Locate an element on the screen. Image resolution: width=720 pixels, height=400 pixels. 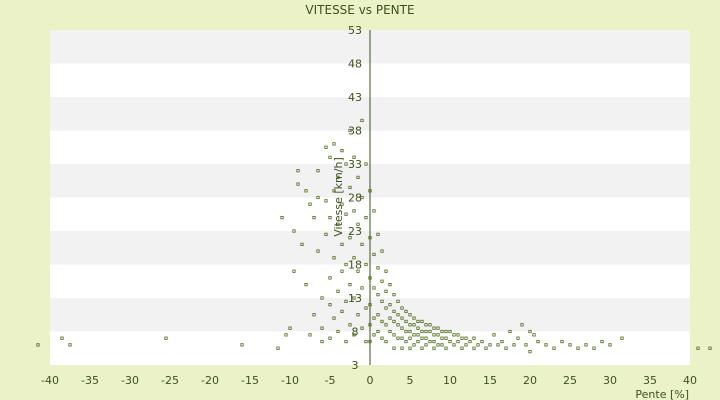
x-tick-label: -25 is located at coordinates (170, 380).